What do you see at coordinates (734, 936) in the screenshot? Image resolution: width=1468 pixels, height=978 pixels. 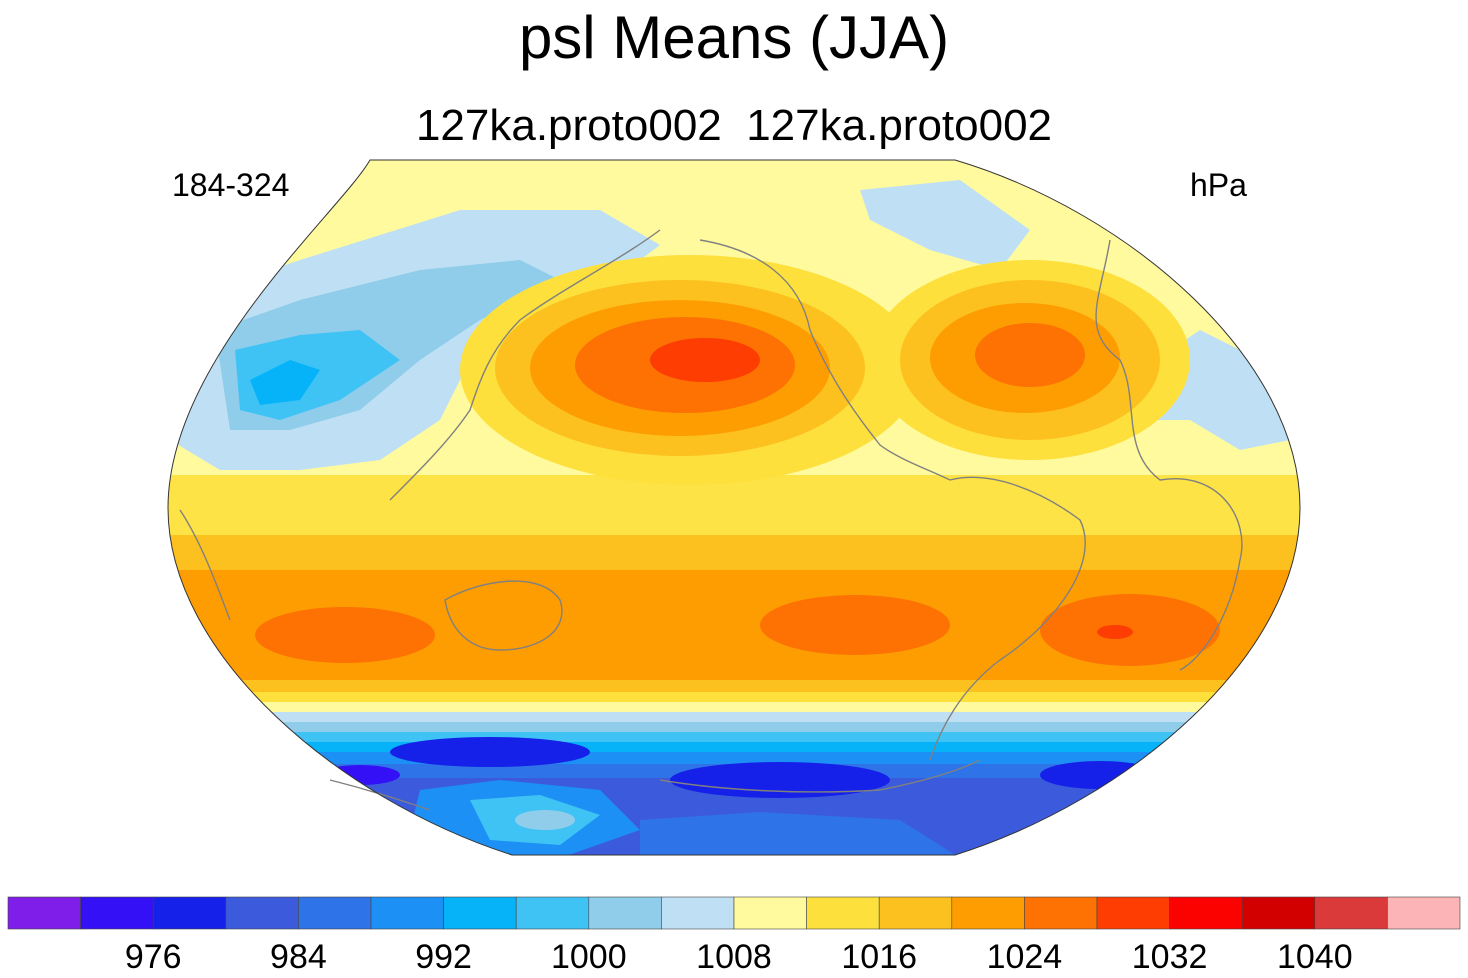 I see `colorbar: 976 984 992 1000 1008 1016 1024 1032 1040` at bounding box center [734, 936].